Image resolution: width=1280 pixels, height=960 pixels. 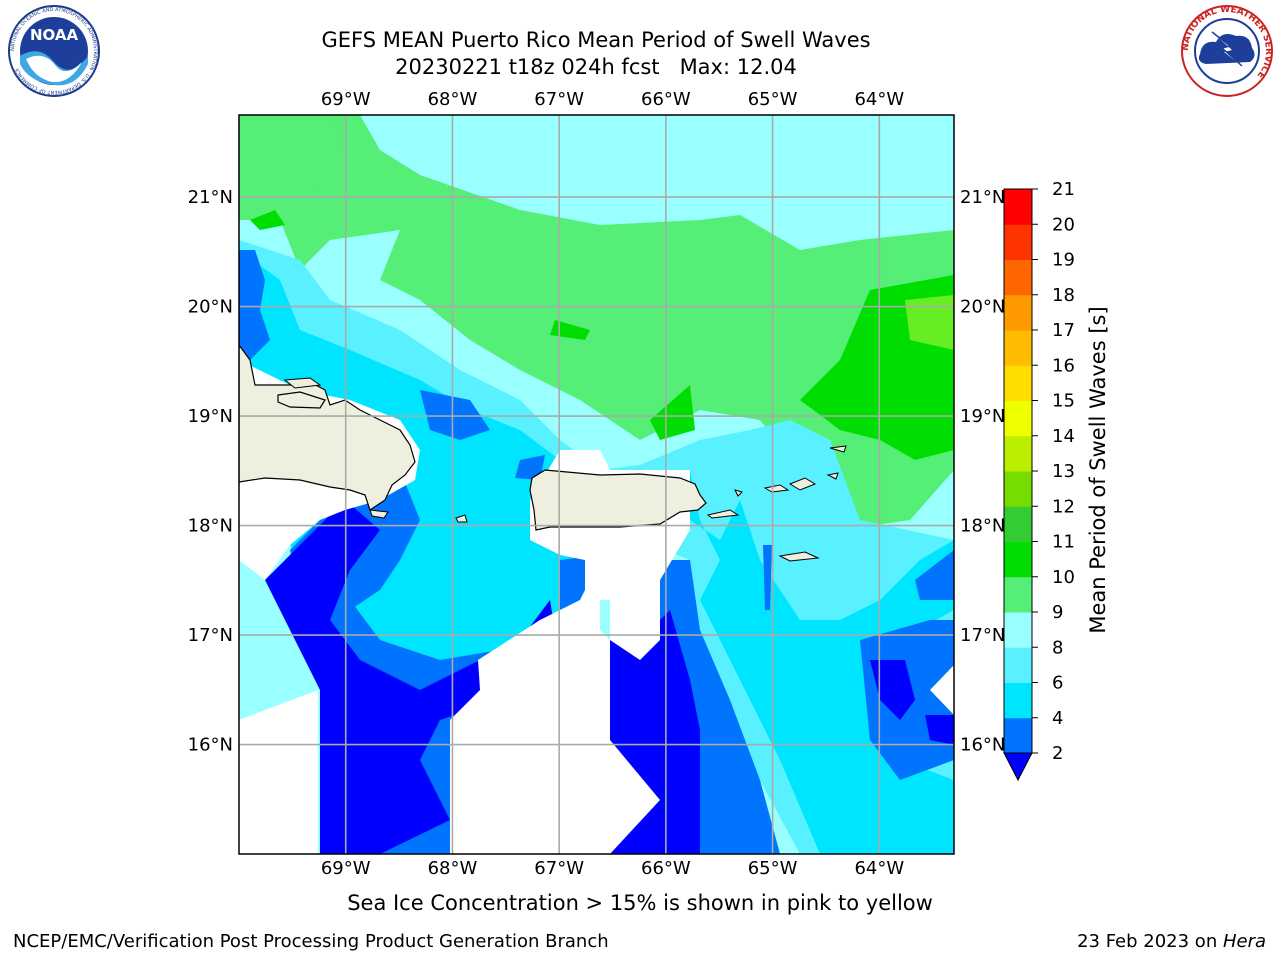 I want to click on lon-label-top: 67°W, so click(x=559, y=99).